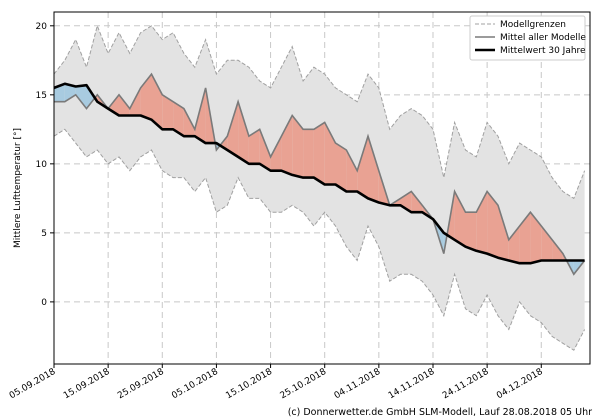 The width and height of the screenshot is (600, 420). Describe the element at coordinates (195, 384) in the screenshot. I see `x-tick-label: 05.10.2018` at that location.